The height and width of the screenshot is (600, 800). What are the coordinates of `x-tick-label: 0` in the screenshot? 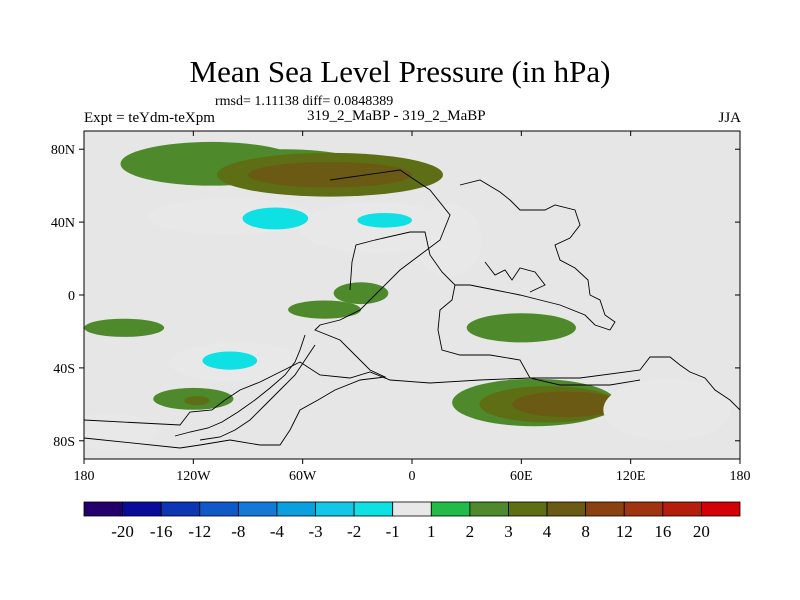 It's located at (412, 476).